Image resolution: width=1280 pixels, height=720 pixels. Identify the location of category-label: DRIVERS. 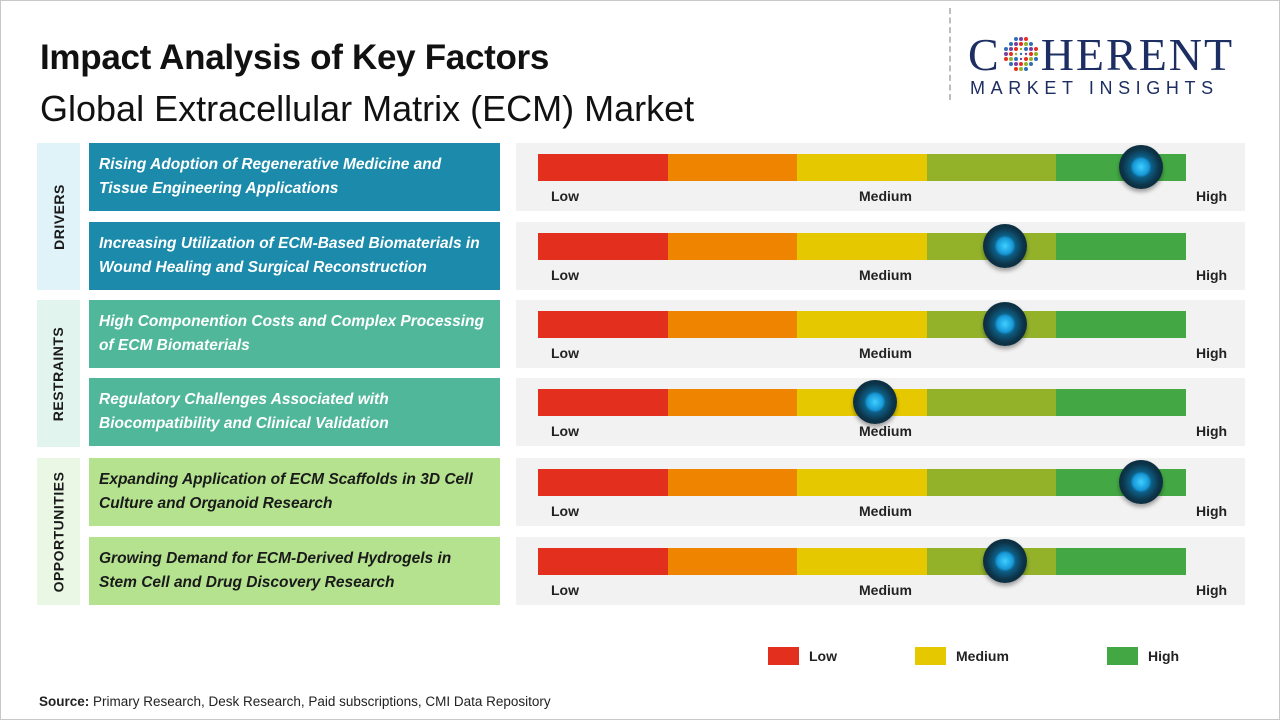
(58, 216).